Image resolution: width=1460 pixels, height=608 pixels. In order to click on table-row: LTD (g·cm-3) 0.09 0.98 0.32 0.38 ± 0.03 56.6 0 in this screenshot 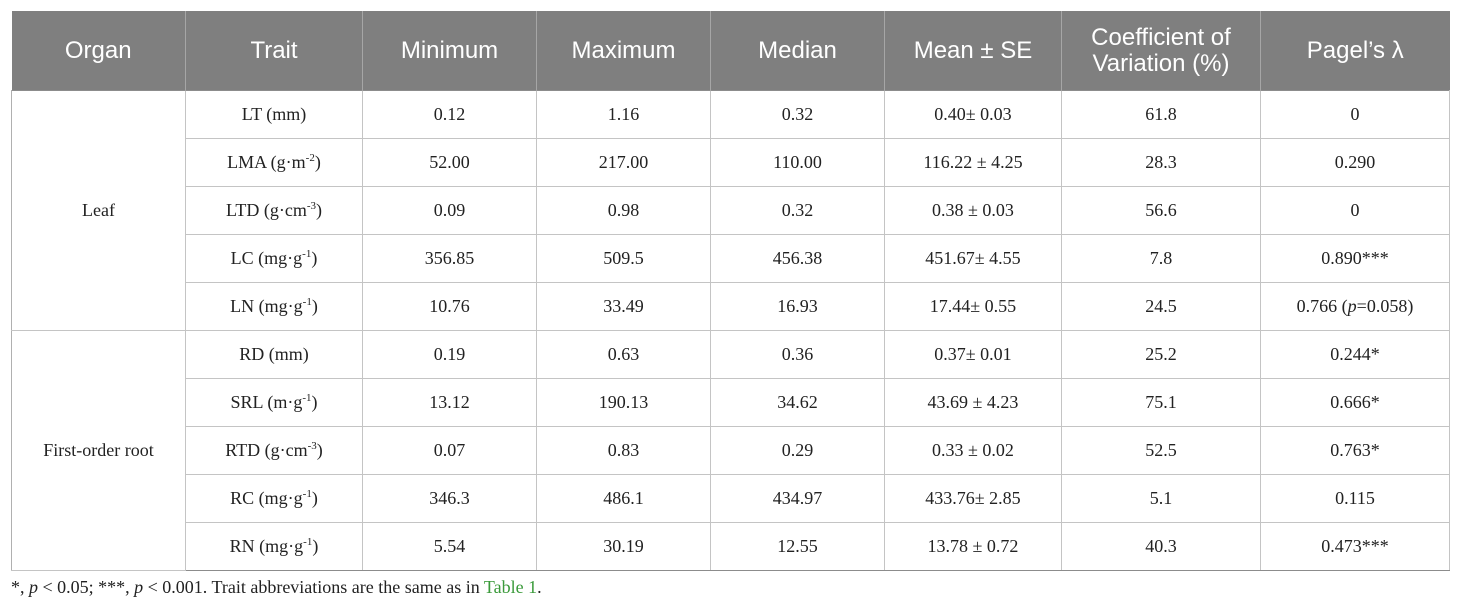, I will do `click(731, 210)`.